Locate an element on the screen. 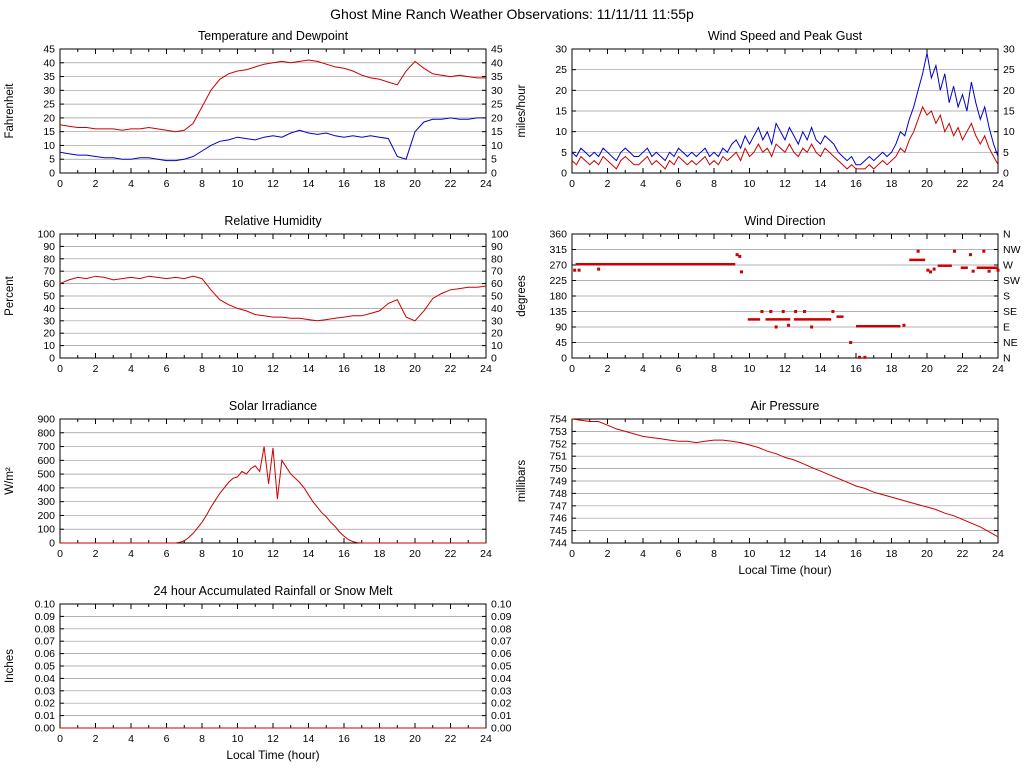 This screenshot has width=1024, height=770. svg-text: 40 is located at coordinates (49, 309).